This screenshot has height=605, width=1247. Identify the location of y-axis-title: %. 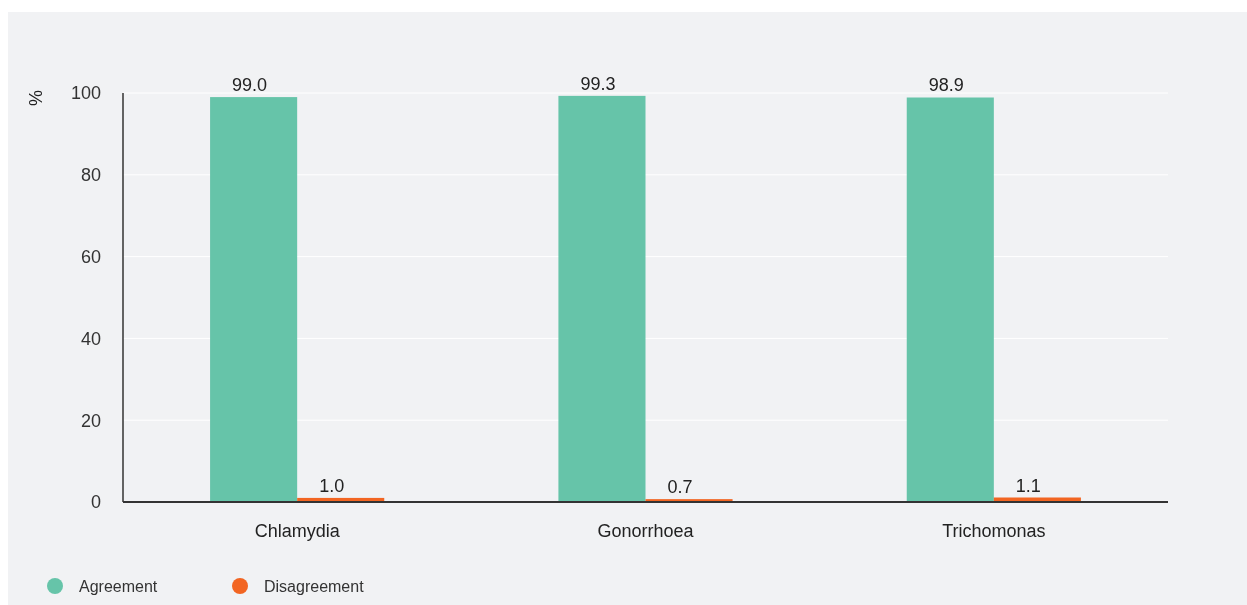
(36, 98).